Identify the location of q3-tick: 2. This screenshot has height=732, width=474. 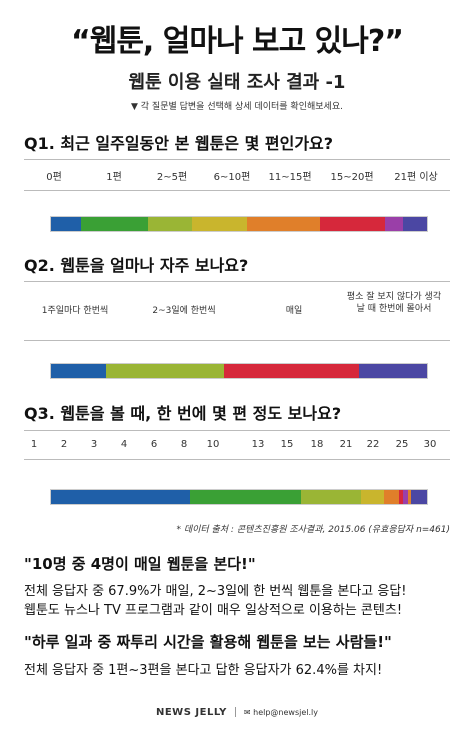
(64, 444).